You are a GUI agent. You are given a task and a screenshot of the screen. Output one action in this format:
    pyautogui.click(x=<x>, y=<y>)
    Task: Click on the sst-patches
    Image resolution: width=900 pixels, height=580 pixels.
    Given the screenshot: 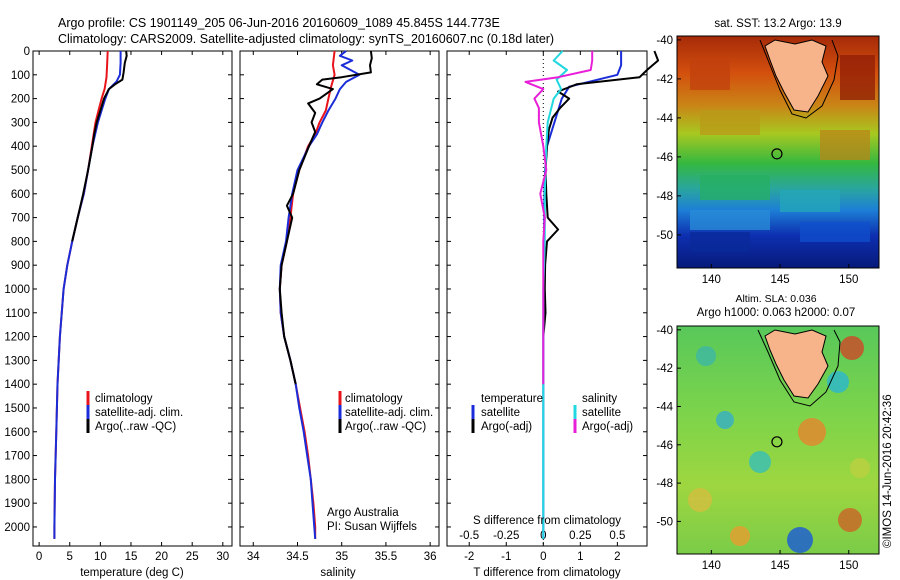 What is the action you would take?
    pyautogui.click(x=782, y=153)
    